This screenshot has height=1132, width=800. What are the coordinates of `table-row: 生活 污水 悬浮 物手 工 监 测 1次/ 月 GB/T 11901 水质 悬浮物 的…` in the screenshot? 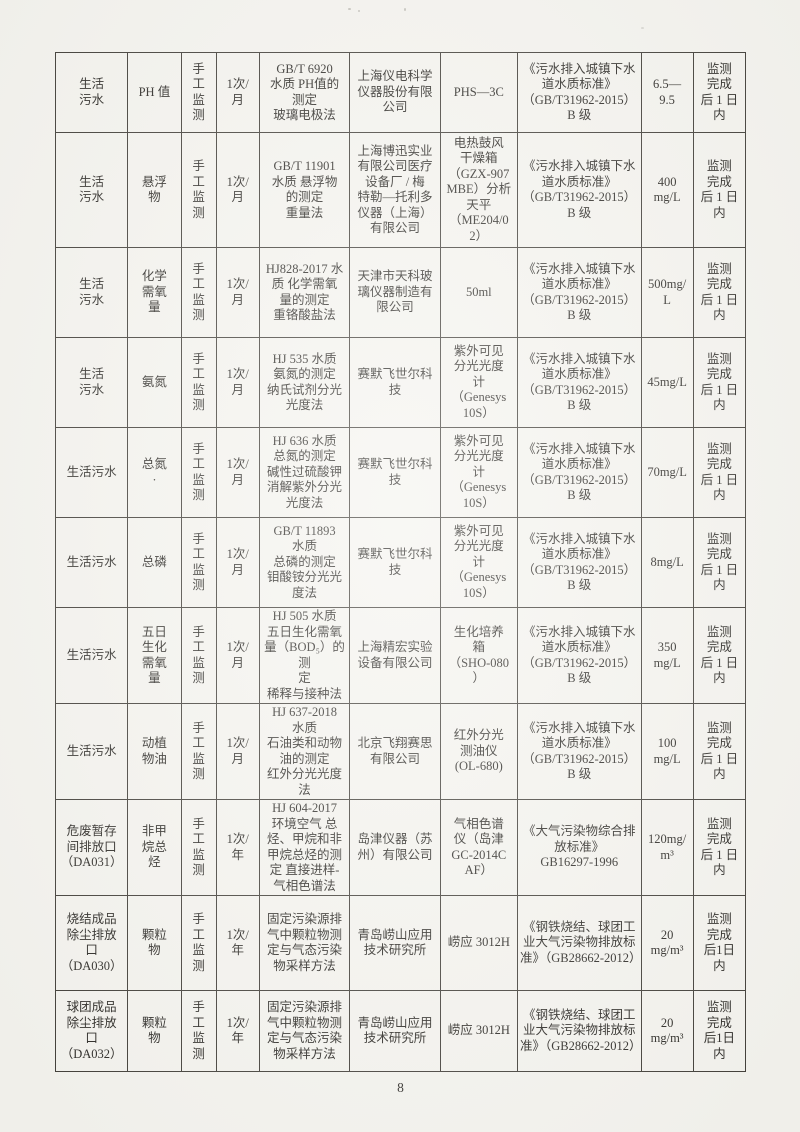 It's located at (400, 190).